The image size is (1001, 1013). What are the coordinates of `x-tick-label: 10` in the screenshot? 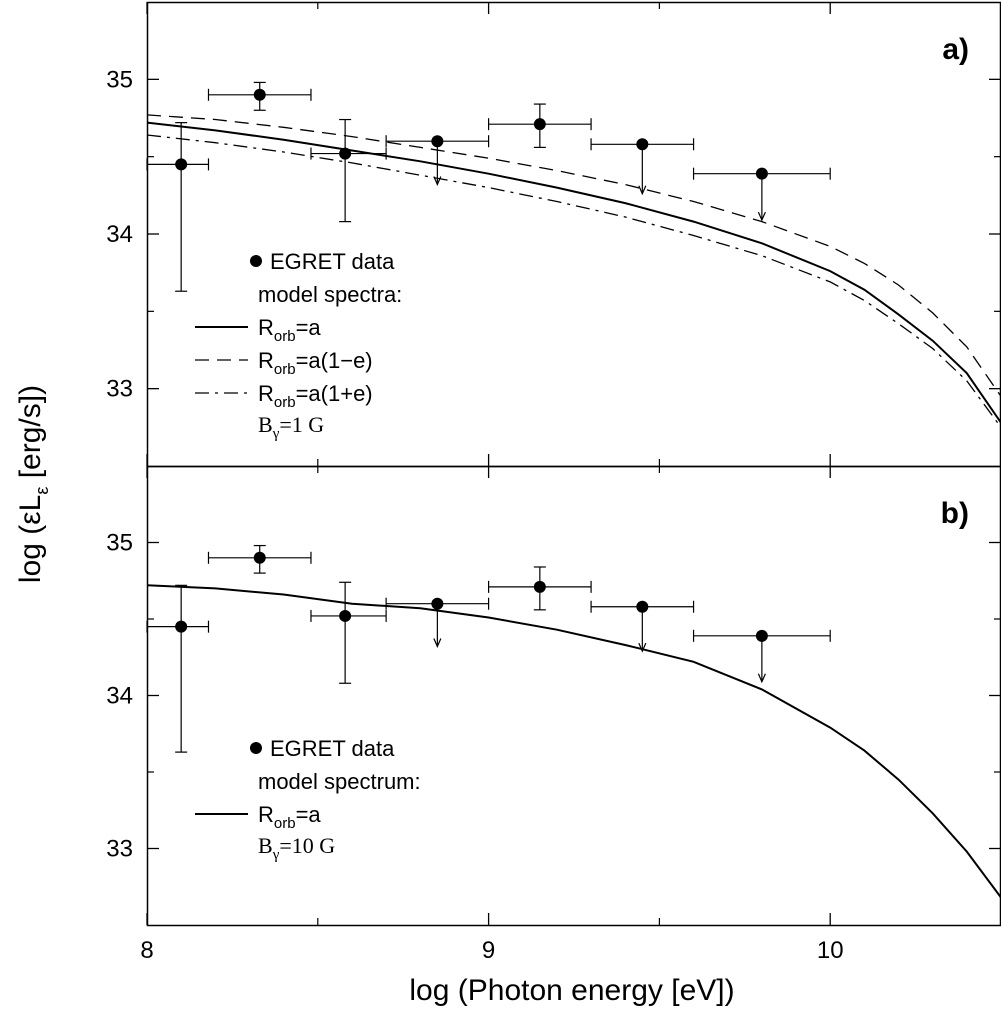 It's located at (830, 950).